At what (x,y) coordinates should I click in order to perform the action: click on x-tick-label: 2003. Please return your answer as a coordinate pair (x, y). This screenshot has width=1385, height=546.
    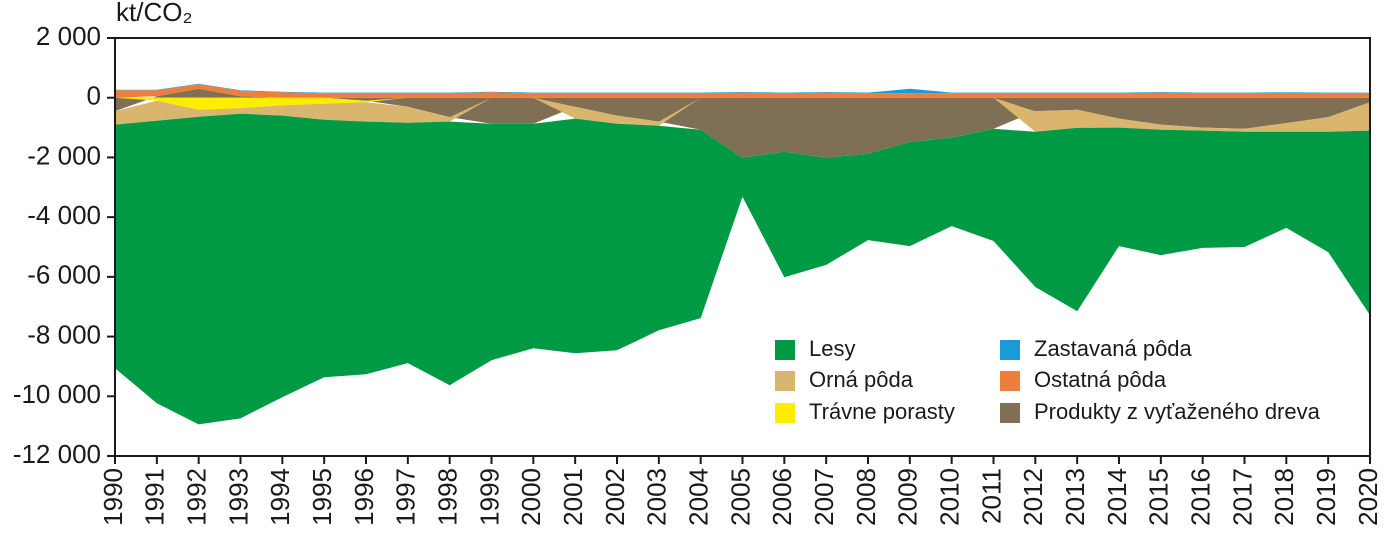
    Looking at the image, I should click on (657, 497).